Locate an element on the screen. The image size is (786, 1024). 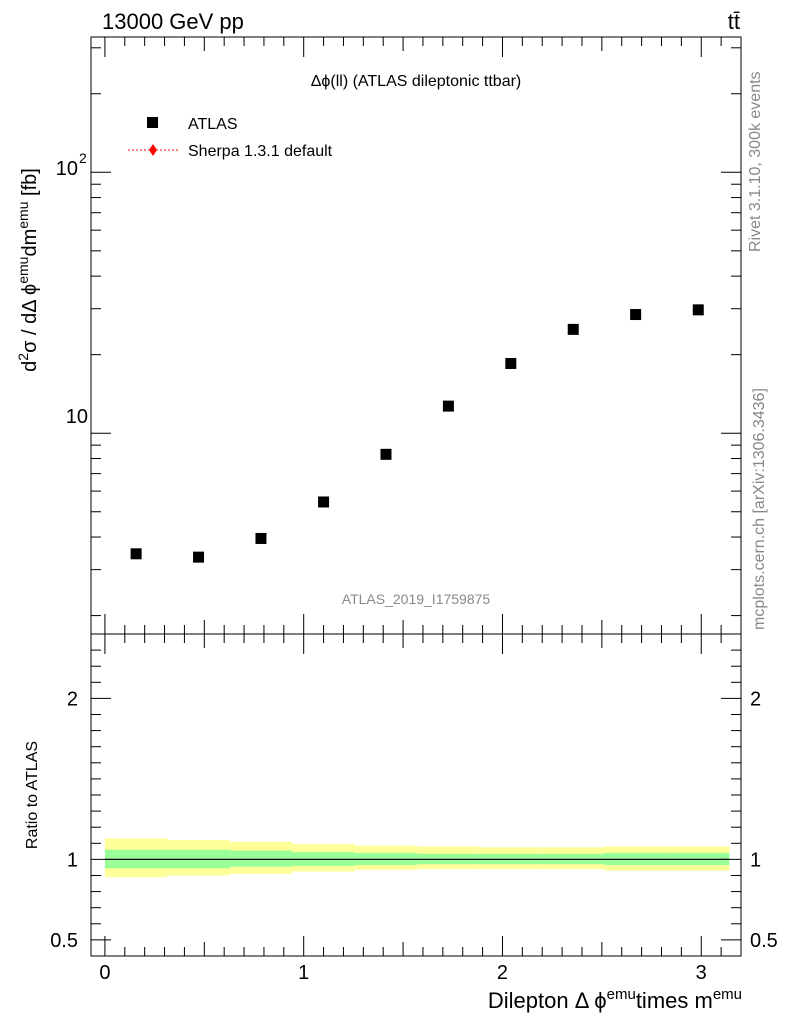
legend-atlas-label: ATLAS is located at coordinates (213, 124).